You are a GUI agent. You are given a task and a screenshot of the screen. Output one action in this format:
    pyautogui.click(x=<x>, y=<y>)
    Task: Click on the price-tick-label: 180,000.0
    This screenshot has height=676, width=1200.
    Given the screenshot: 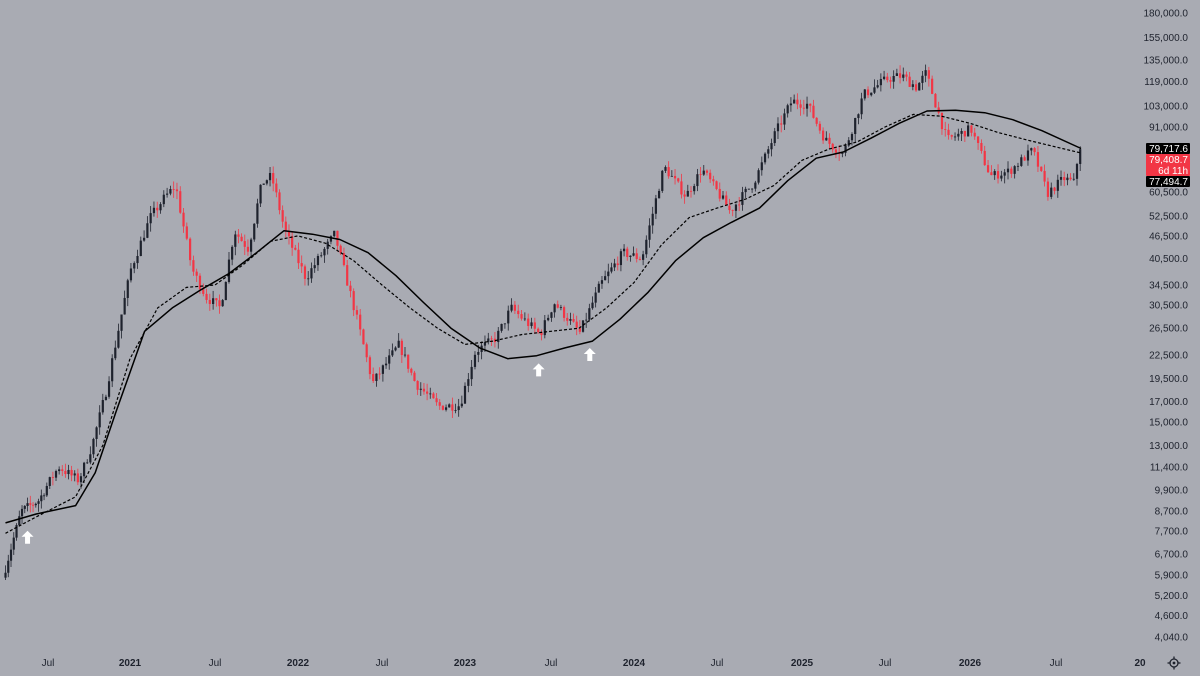 What is the action you would take?
    pyautogui.click(x=1166, y=14)
    